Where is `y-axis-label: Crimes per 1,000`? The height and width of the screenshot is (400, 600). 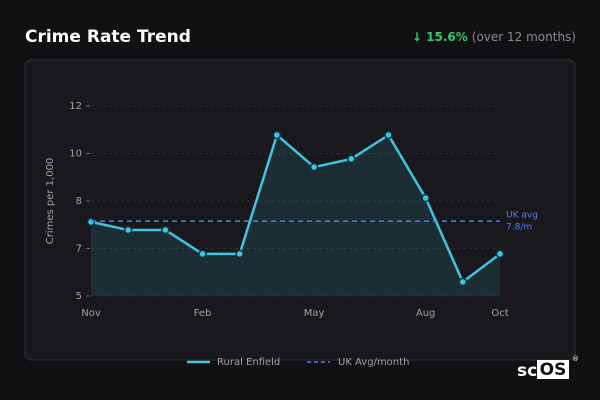 y-axis-label: Crimes per 1,000 is located at coordinates (50, 201).